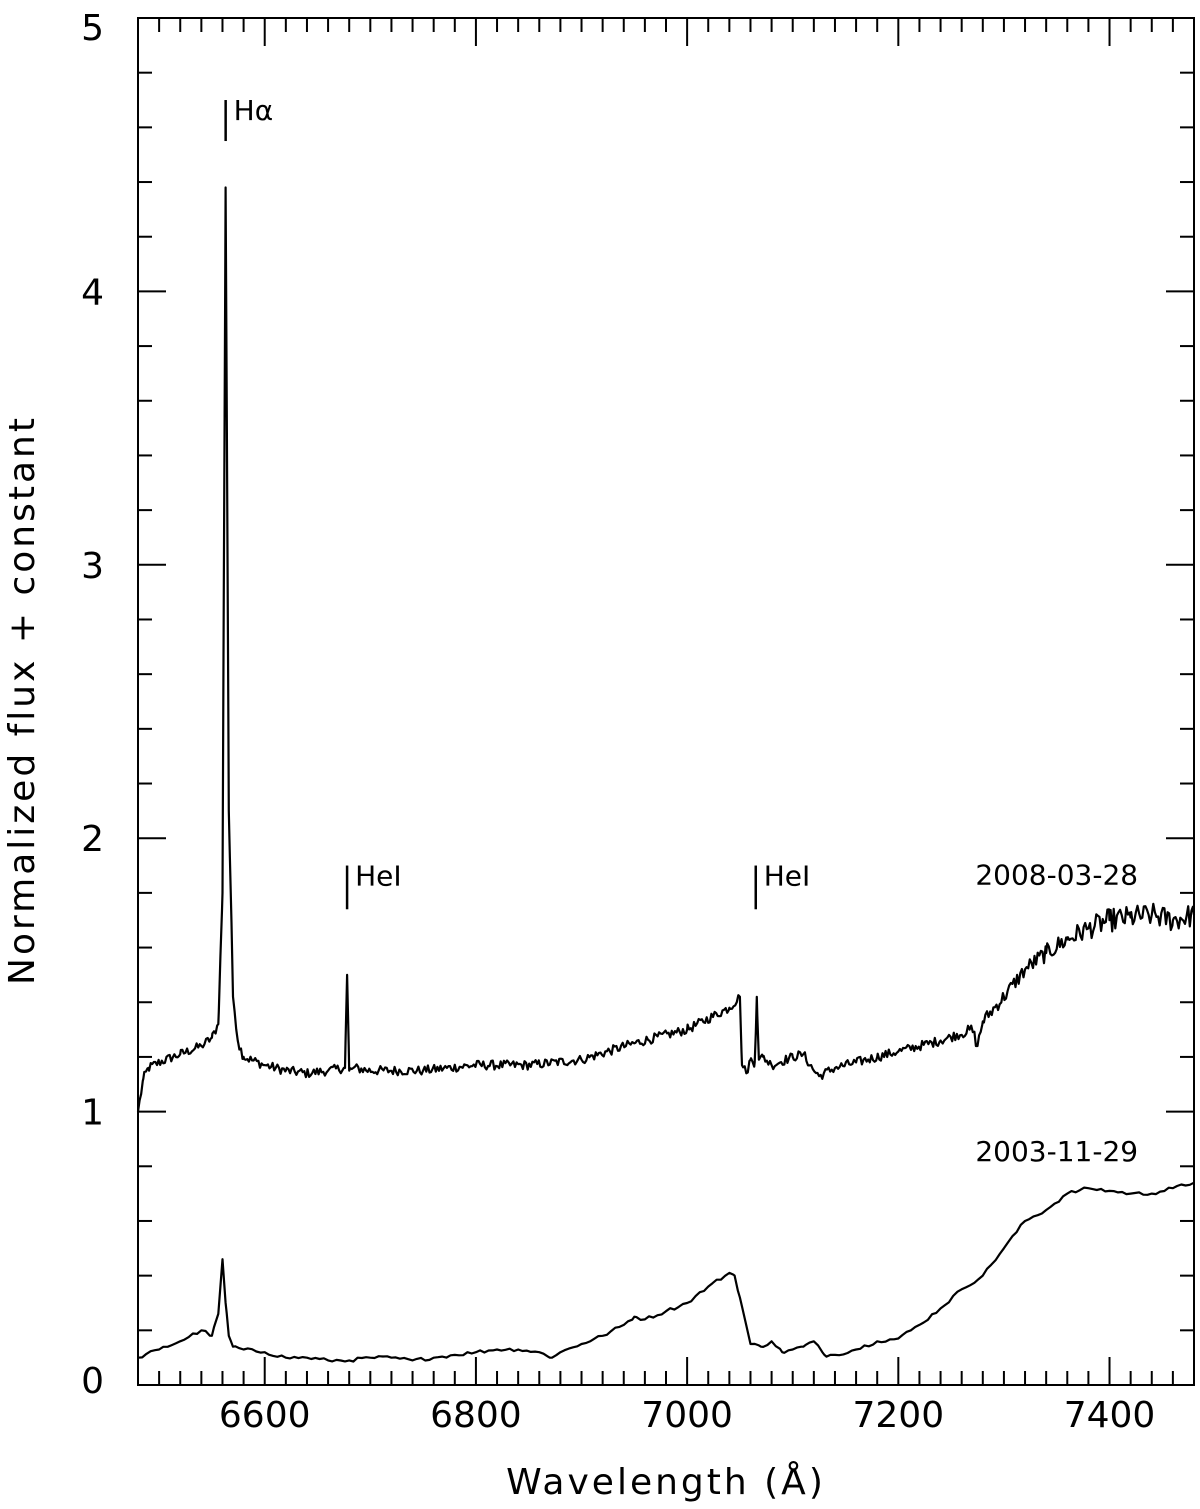 The image size is (1200, 1509). Describe the element at coordinates (265, 1415) in the screenshot. I see `x-tick-label: 6600` at that location.